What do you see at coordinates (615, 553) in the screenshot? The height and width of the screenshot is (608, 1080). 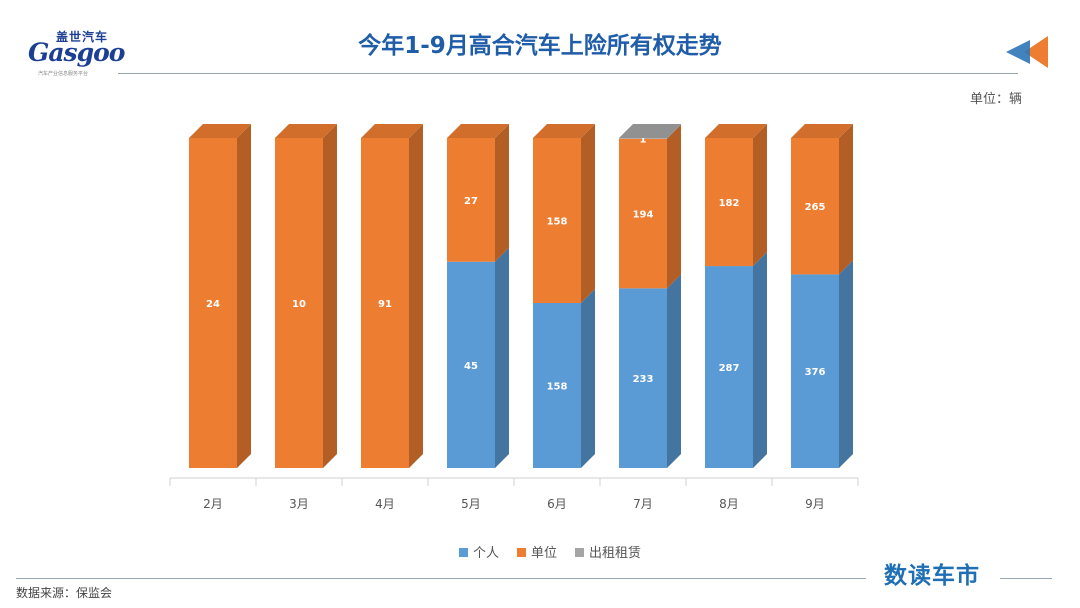 I see `legend-label-rental: 出租租赁` at bounding box center [615, 553].